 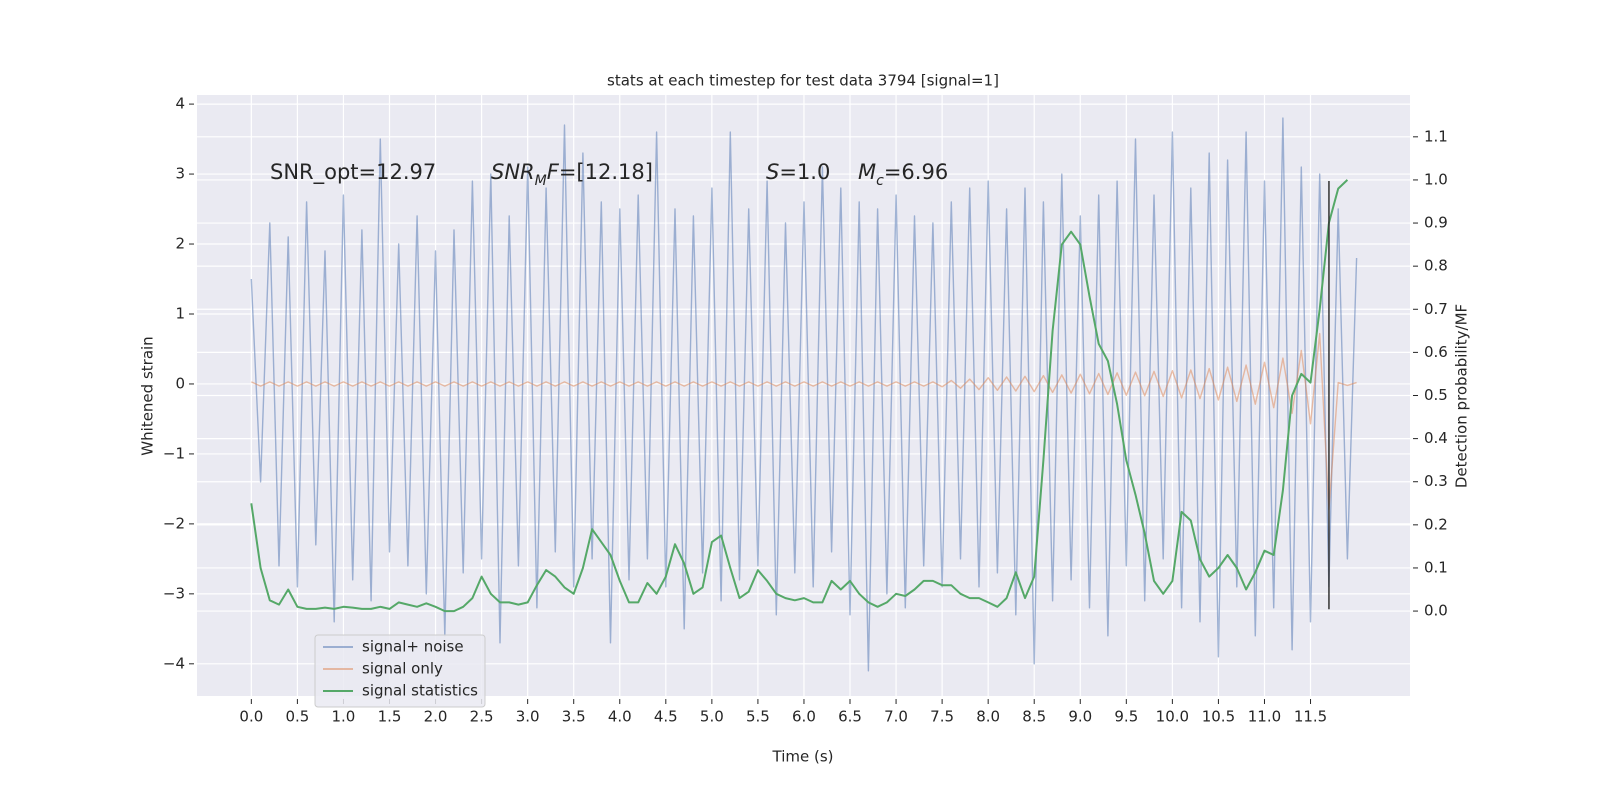 I want to click on legend-label: signal statistics, so click(x=420, y=691).